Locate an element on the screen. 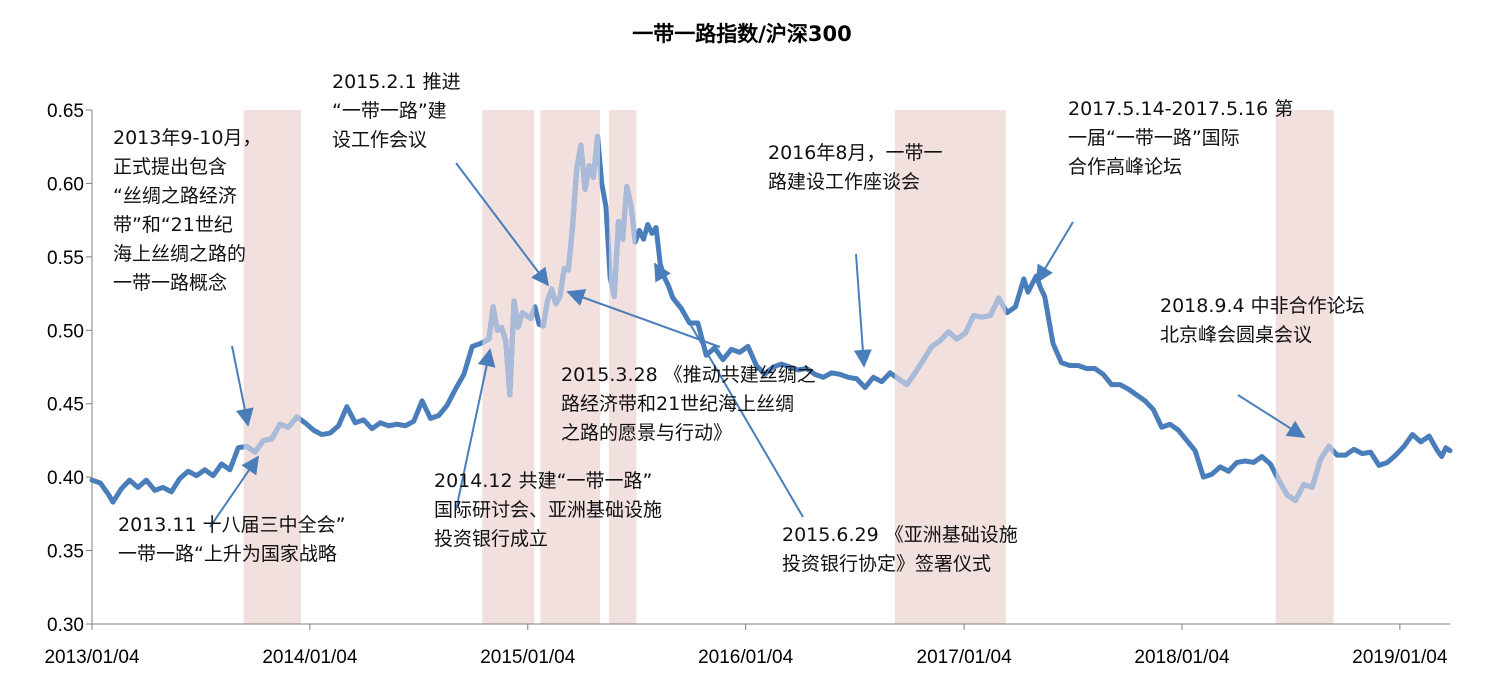 This screenshot has height=698, width=1493. annotation-text: 投资银行协定》签署仪式 is located at coordinates (886, 564).